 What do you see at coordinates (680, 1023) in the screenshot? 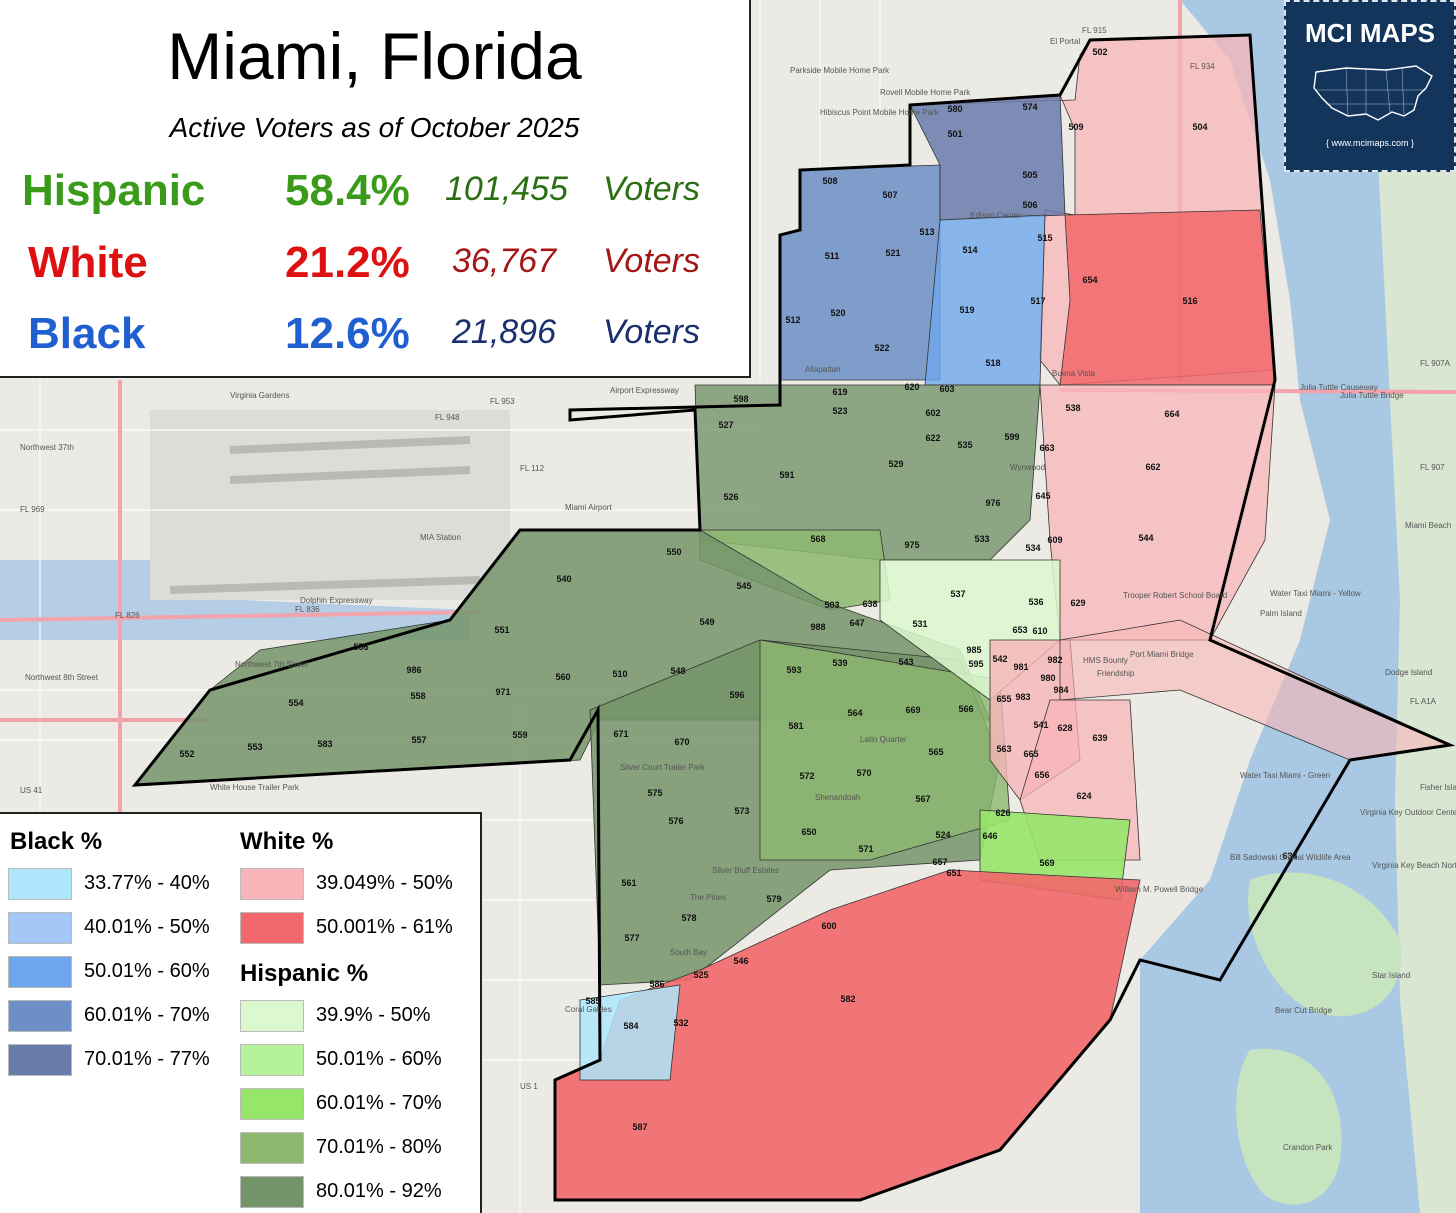
I see `precinct-label: 532` at bounding box center [680, 1023].